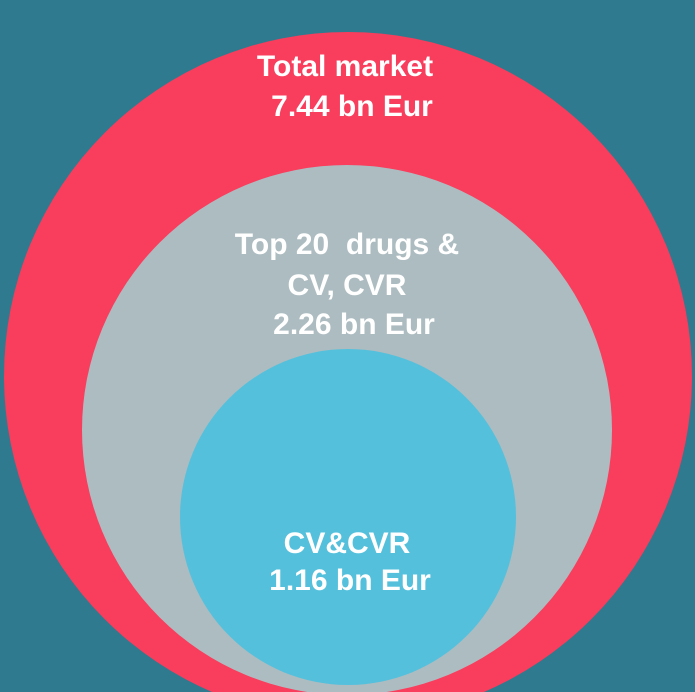 The height and width of the screenshot is (692, 695). I want to click on label-line: 1.16 bn Eur, so click(350, 580).